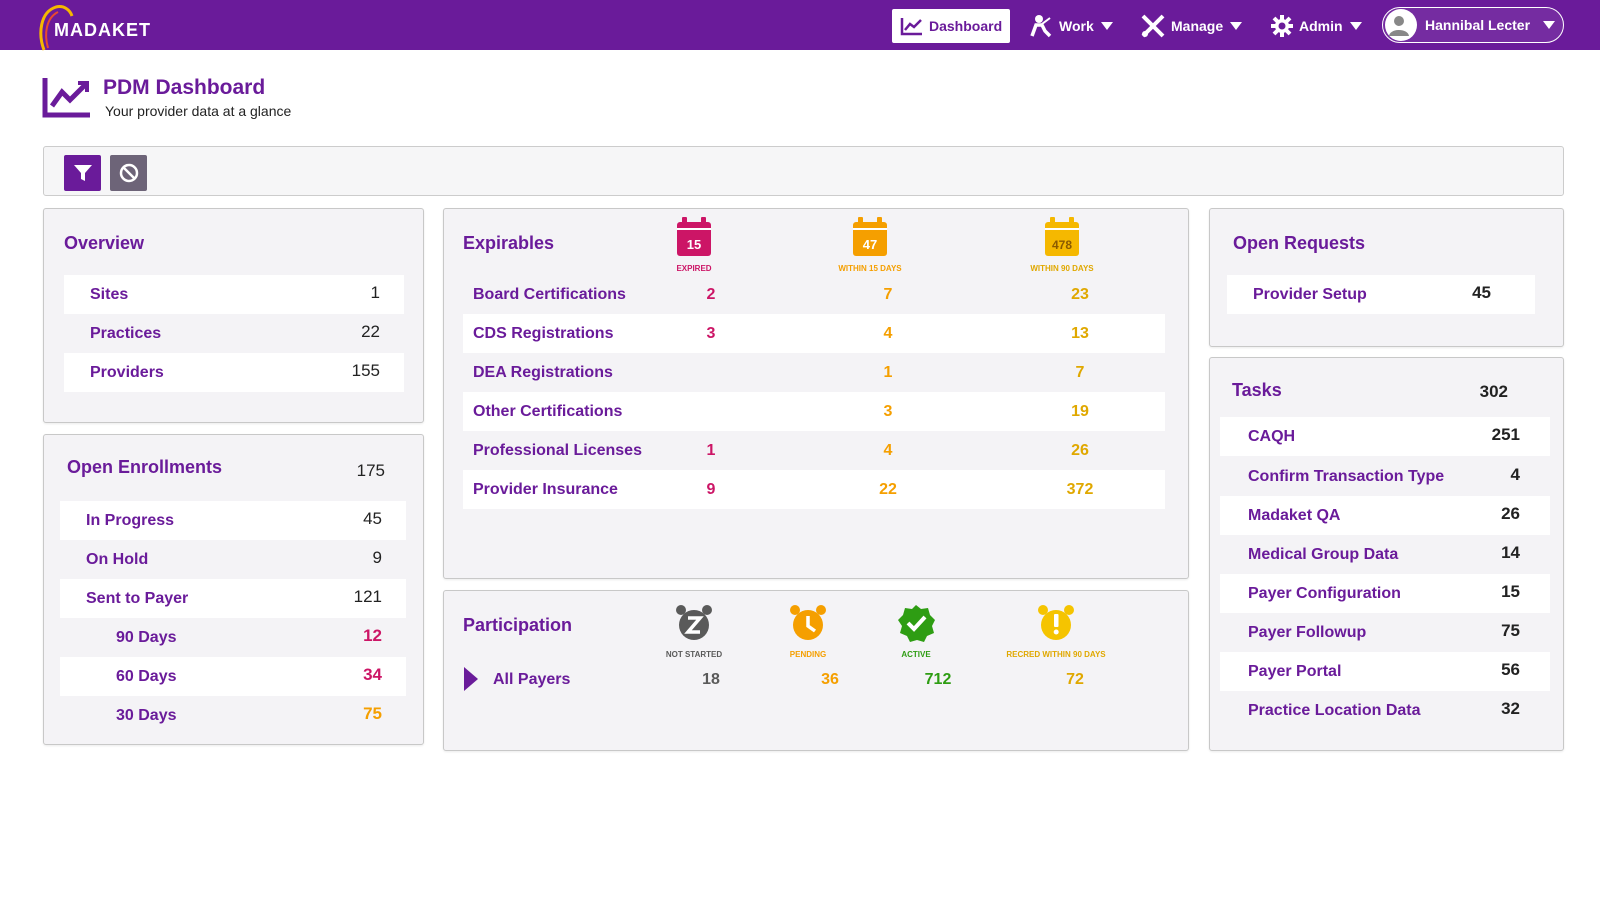  Describe the element at coordinates (1071, 26) in the screenshot. I see `nav-work: Work` at that location.